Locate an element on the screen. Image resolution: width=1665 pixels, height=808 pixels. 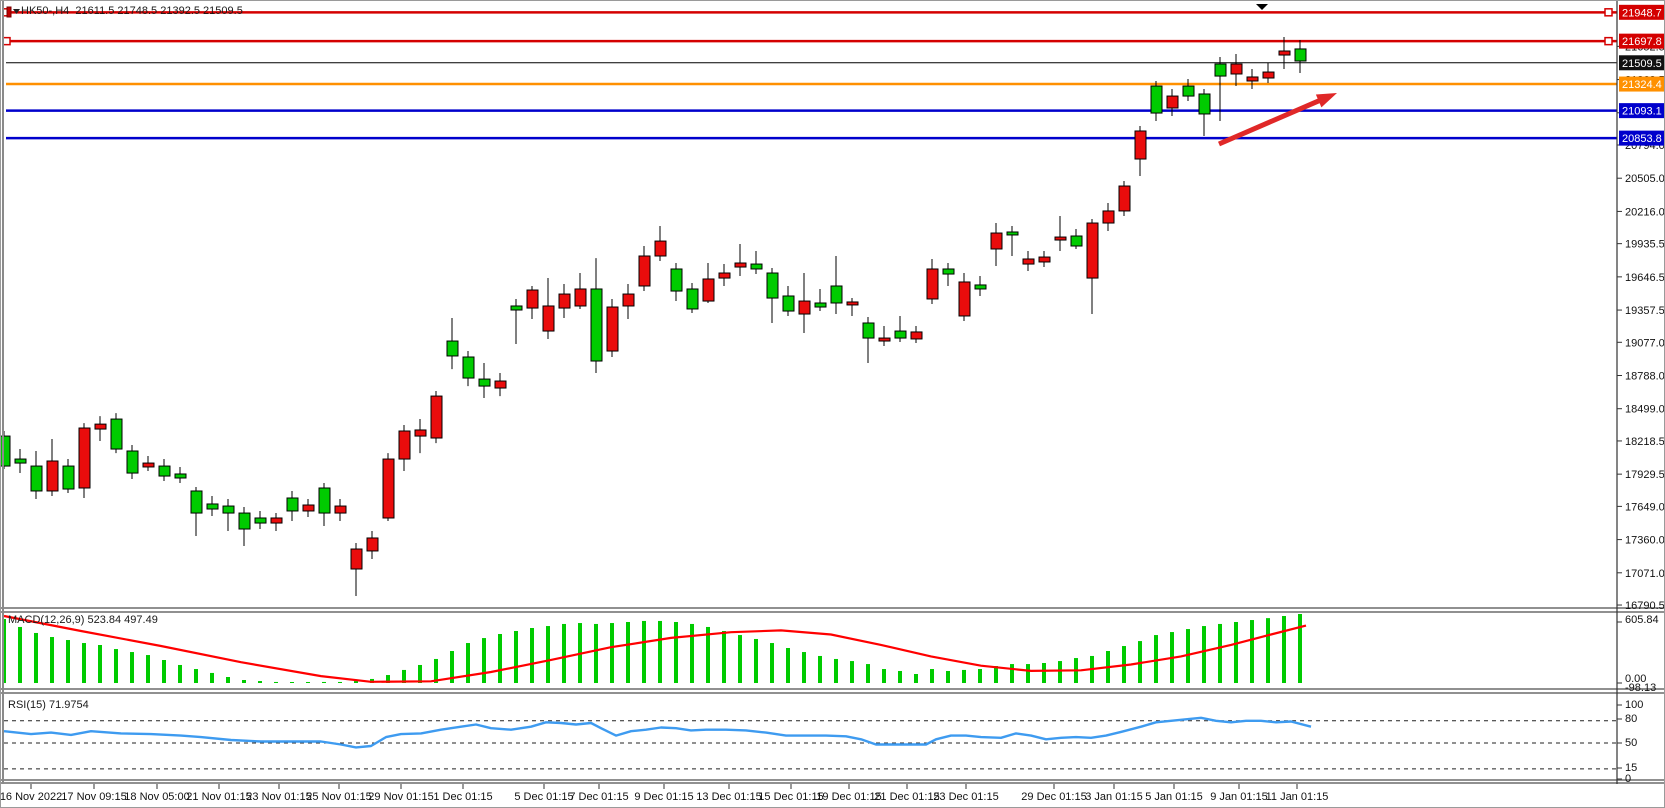
price-tick-label: 18788.0 is located at coordinates (1645, 377).